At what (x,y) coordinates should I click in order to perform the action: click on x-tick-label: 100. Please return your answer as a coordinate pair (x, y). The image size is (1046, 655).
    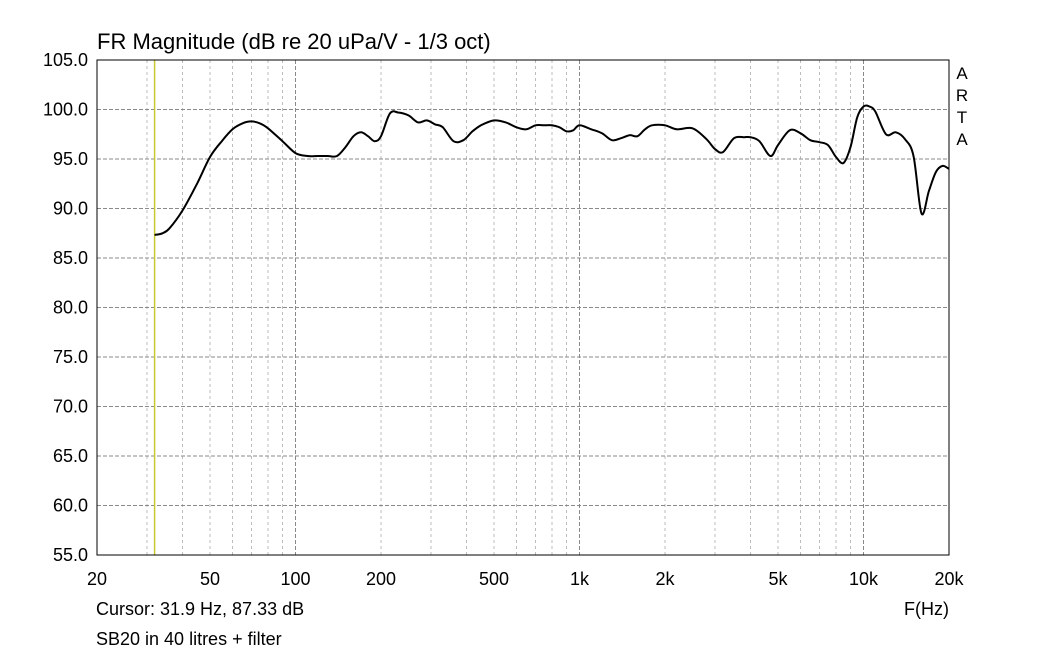
    Looking at the image, I should click on (295, 579).